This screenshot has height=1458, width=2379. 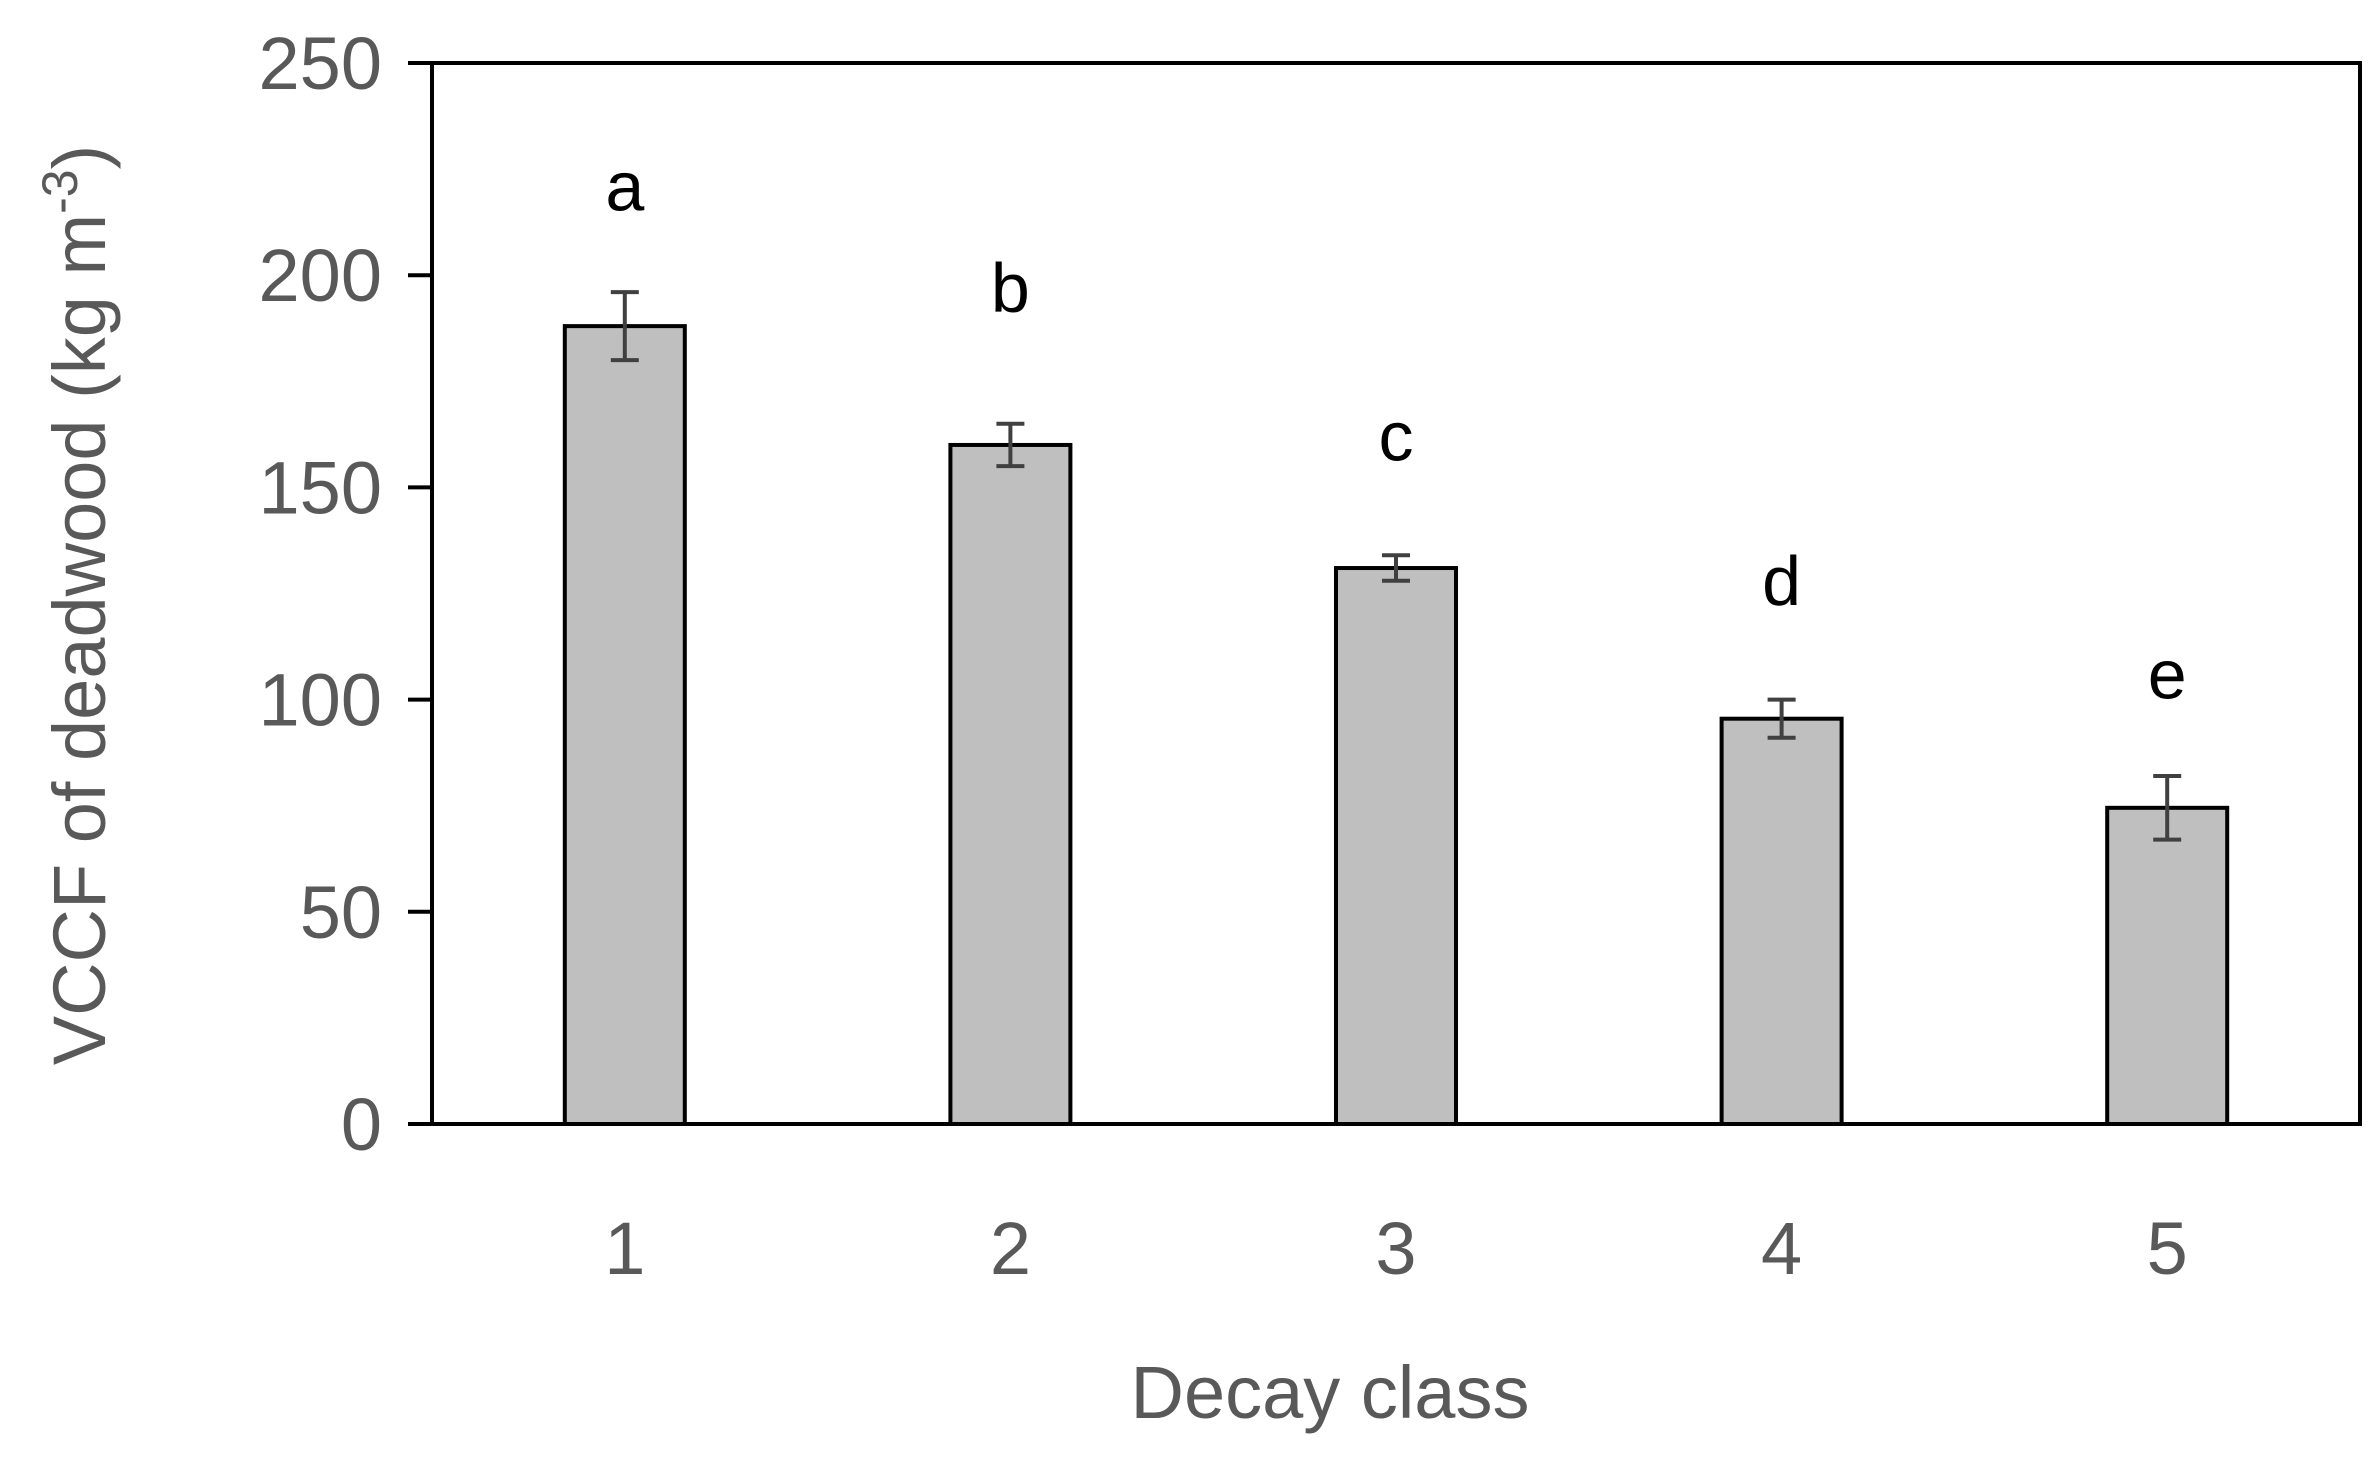 I want to click on y-axis-title-close: ), so click(x=79, y=157).